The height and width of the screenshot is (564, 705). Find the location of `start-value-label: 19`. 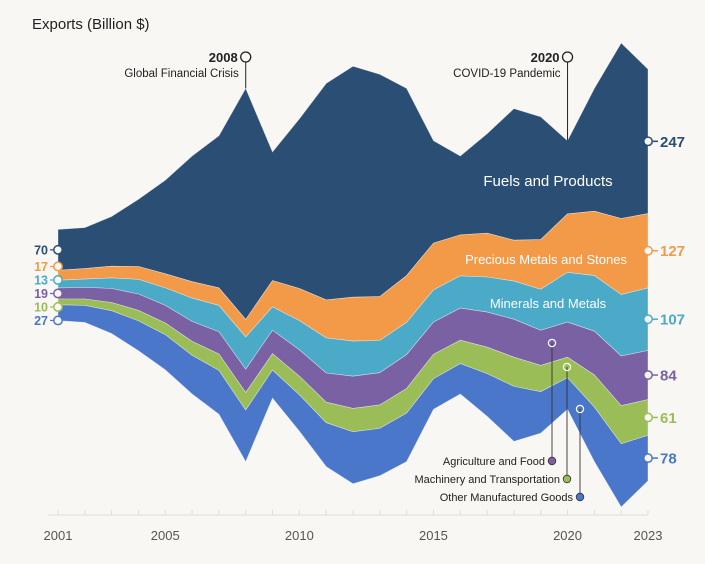

start-value-label: 19 is located at coordinates (41, 294).